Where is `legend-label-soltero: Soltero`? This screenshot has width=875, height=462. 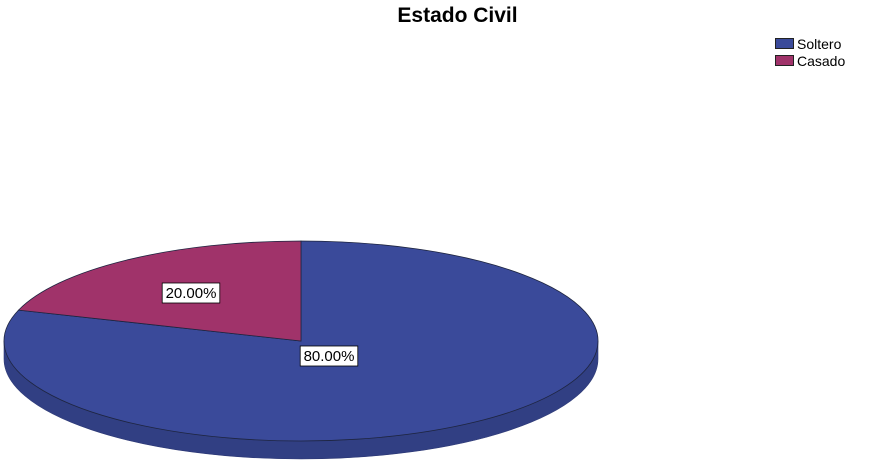
legend-label-soltero: Soltero is located at coordinates (819, 43).